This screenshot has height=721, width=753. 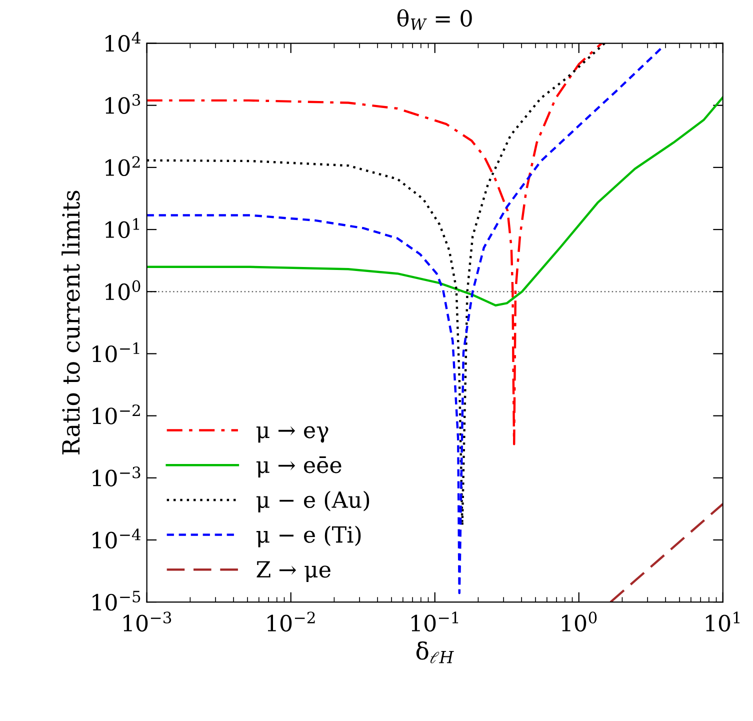 I want to click on legend-label: μ − e (Au), so click(x=313, y=501).